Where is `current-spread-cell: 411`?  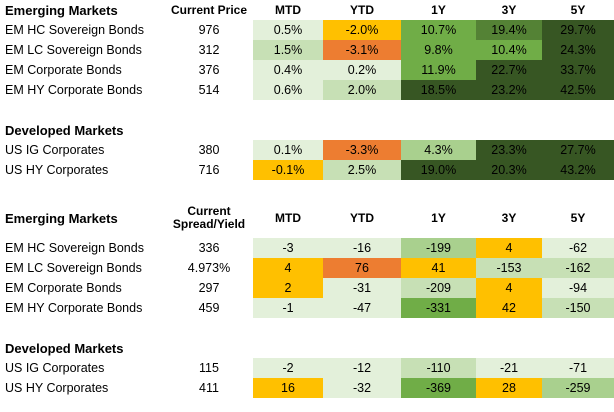 current-spread-cell: 411 is located at coordinates (209, 388).